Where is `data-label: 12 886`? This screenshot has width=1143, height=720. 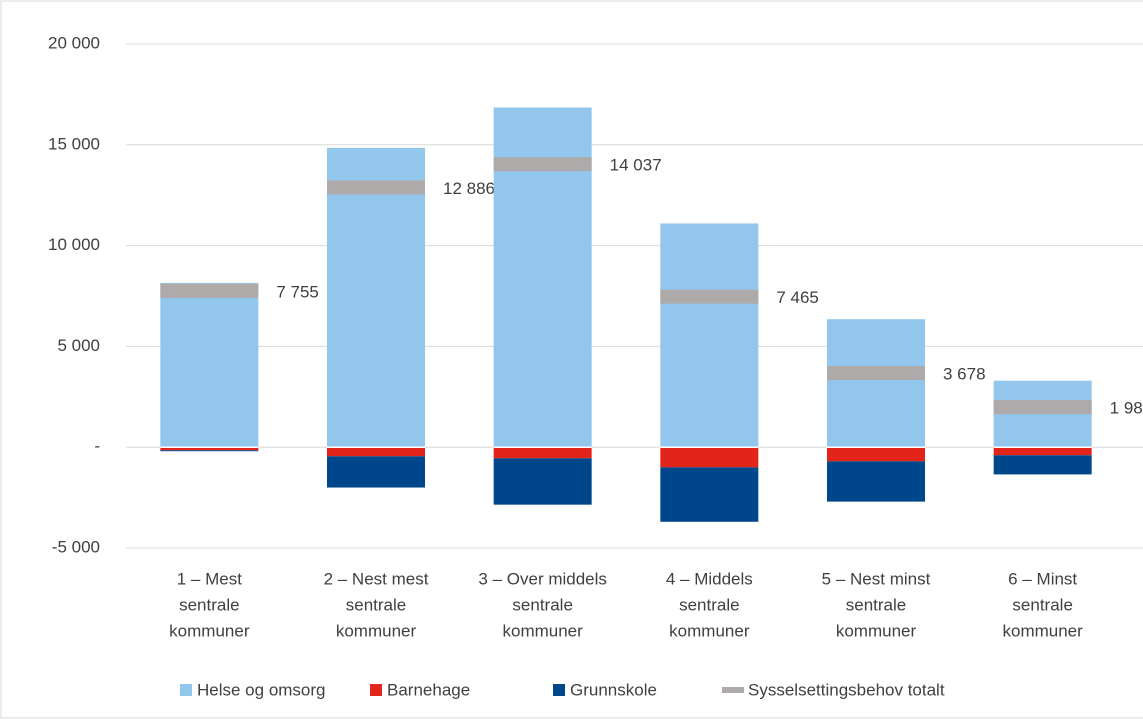 data-label: 12 886 is located at coordinates (469, 188).